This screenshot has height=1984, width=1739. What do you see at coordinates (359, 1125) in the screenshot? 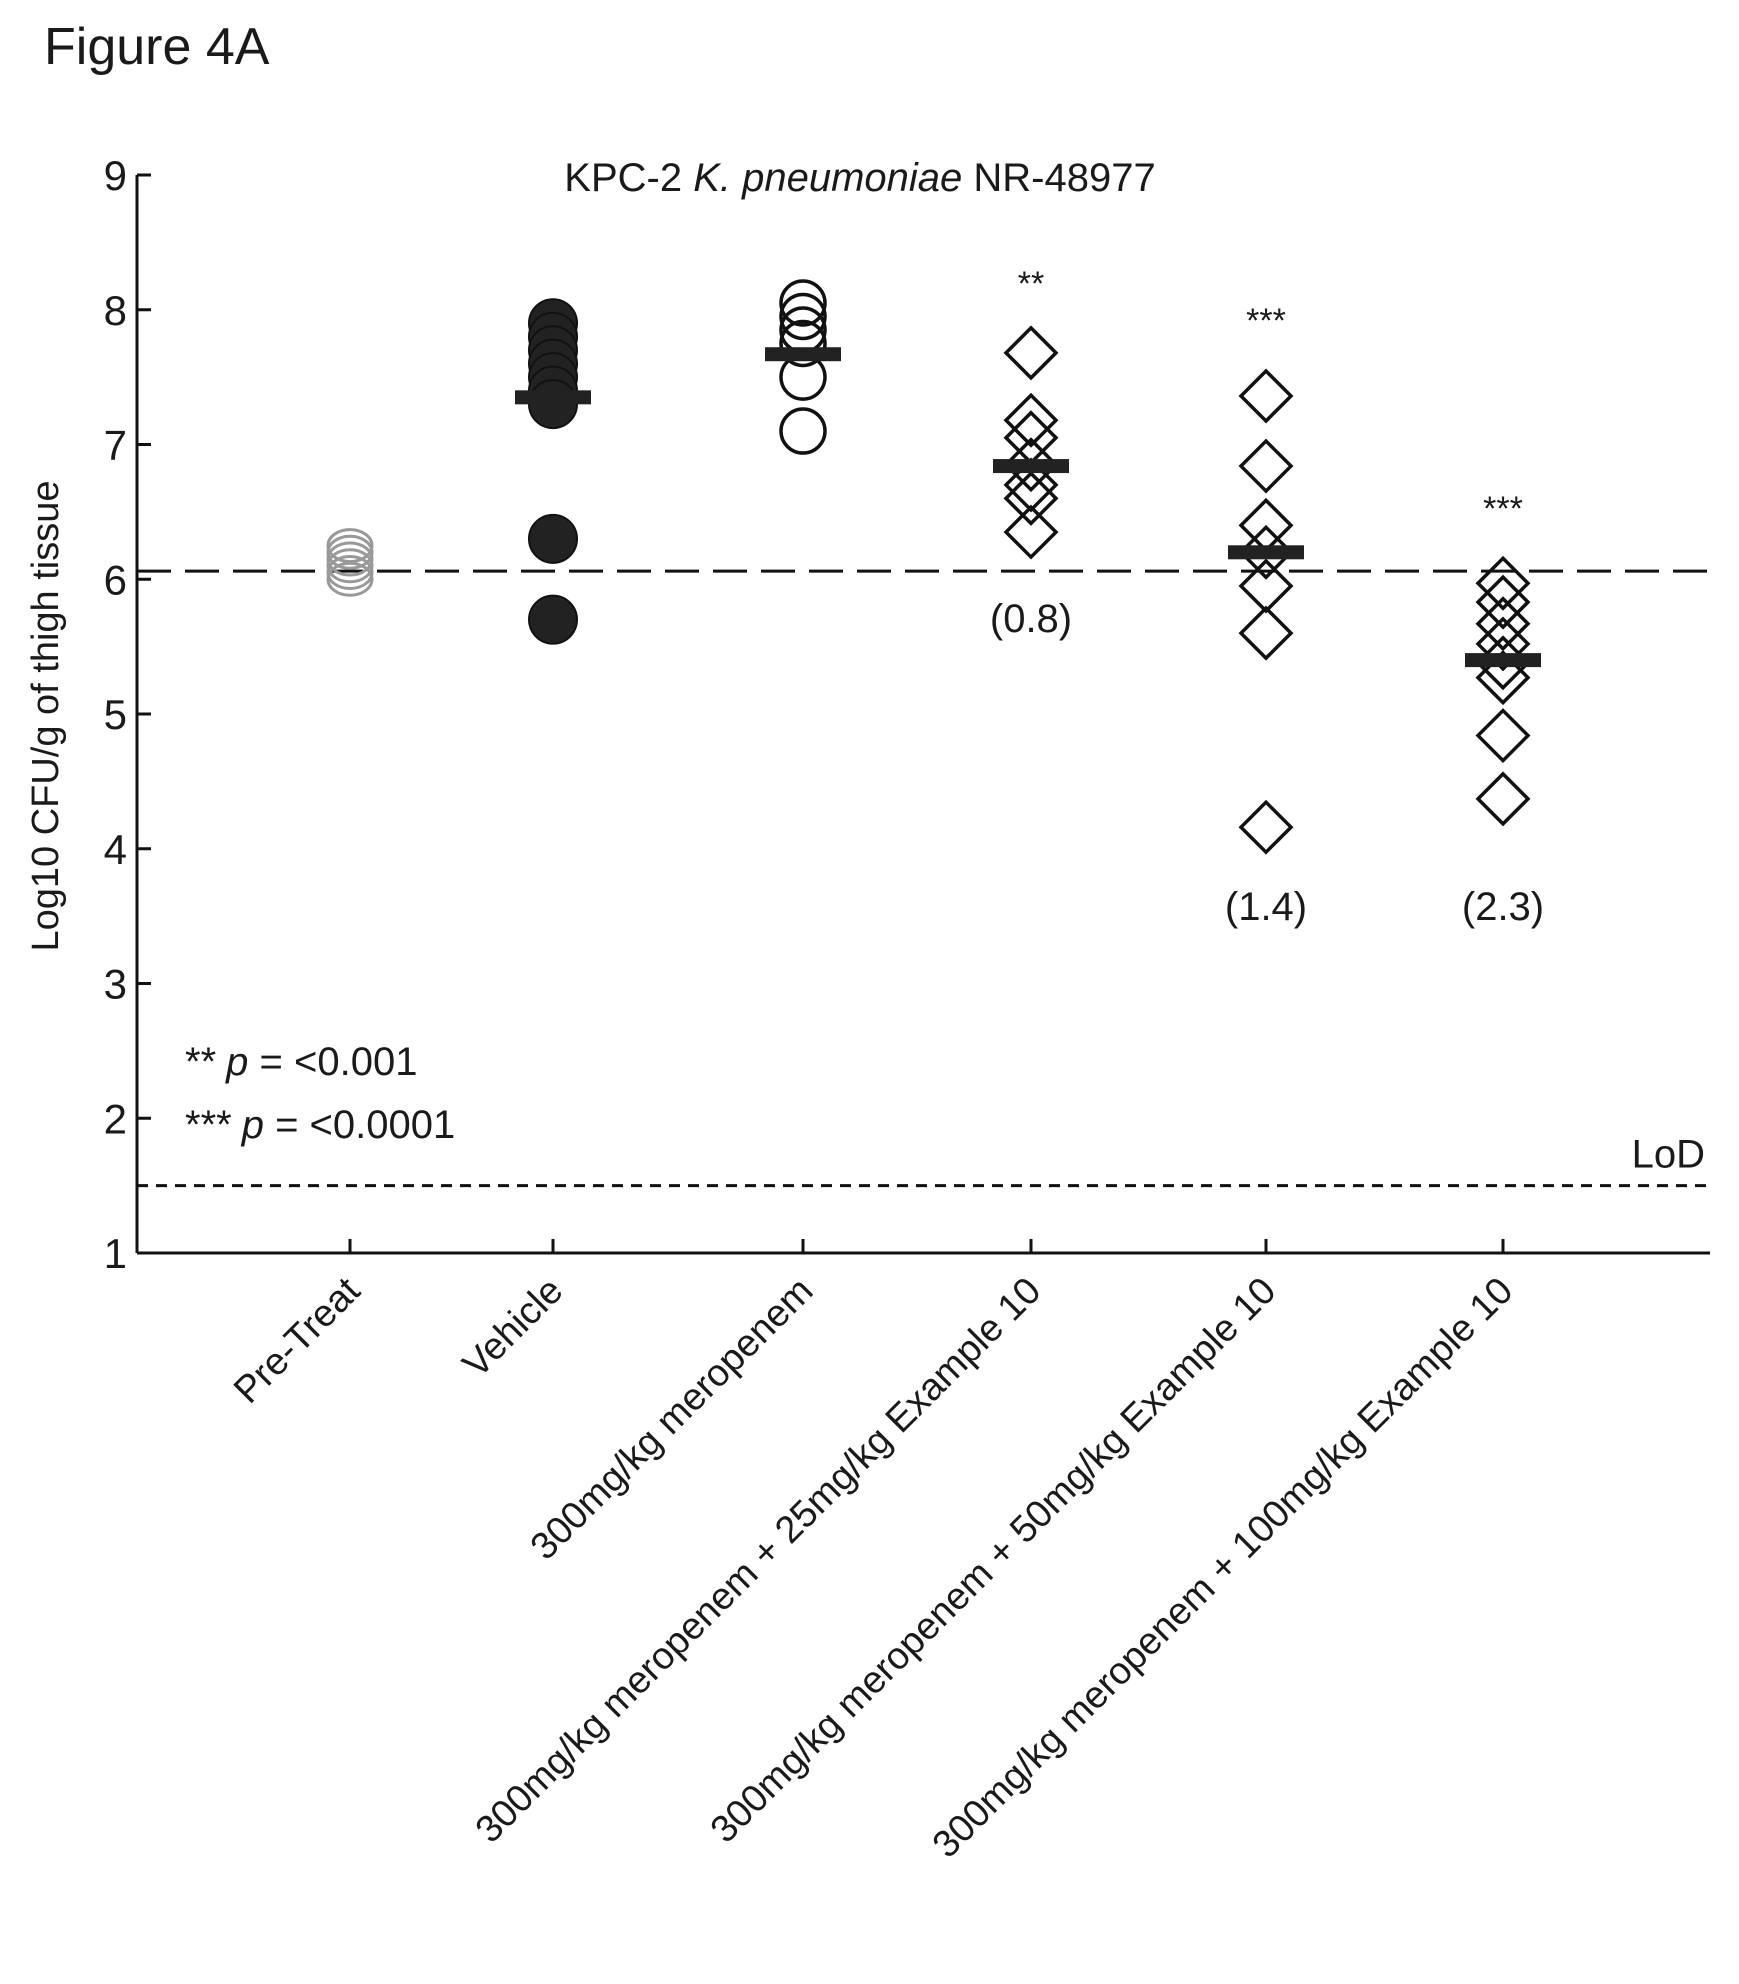
I see `legend-text-2: = <0.0001` at bounding box center [359, 1125].